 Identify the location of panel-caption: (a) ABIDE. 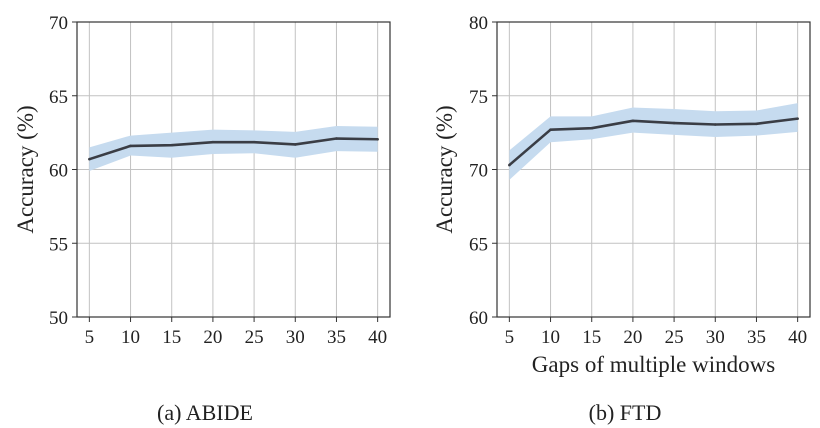
(205, 412).